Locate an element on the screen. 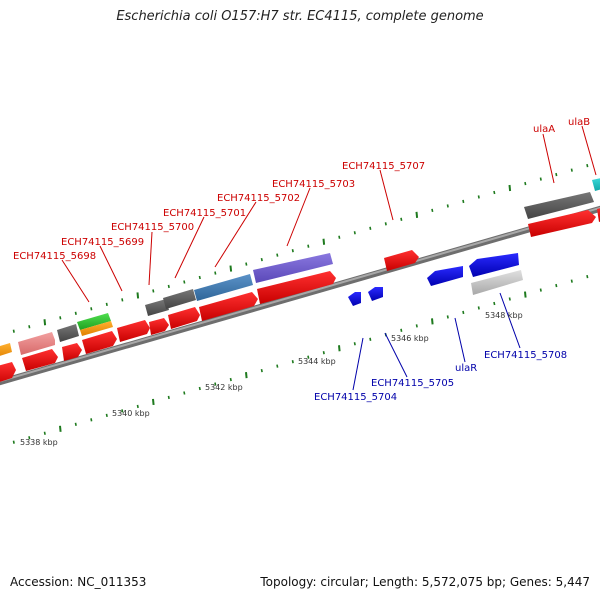 This screenshot has width=600, height=600. gene-label-ulaa: ulaA is located at coordinates (544, 129).